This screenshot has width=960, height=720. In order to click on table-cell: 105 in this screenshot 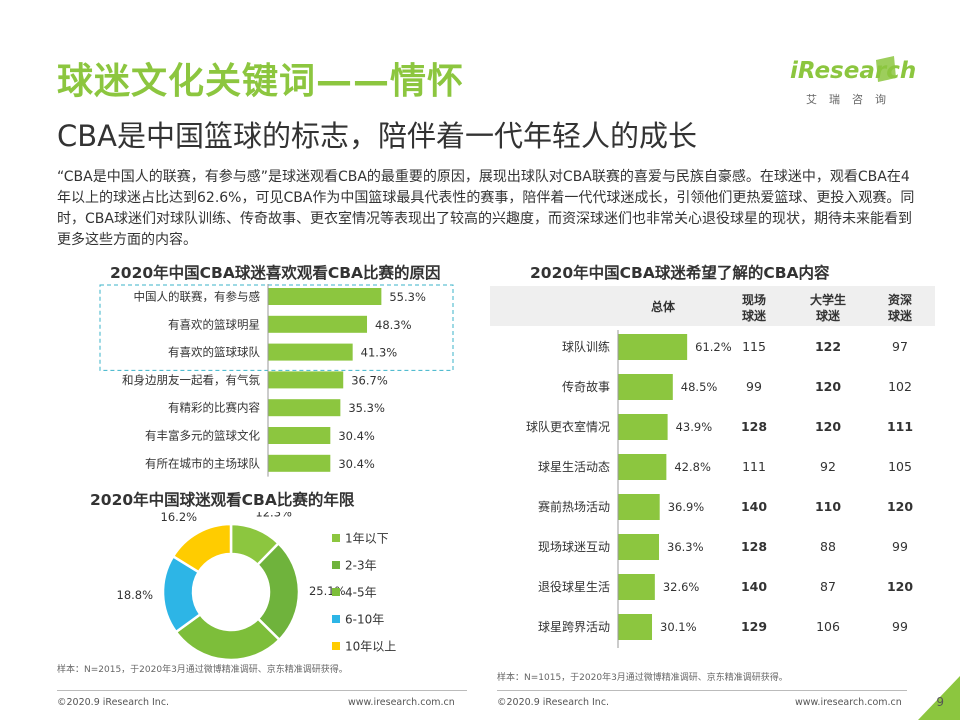, I will do `click(900, 466)`.